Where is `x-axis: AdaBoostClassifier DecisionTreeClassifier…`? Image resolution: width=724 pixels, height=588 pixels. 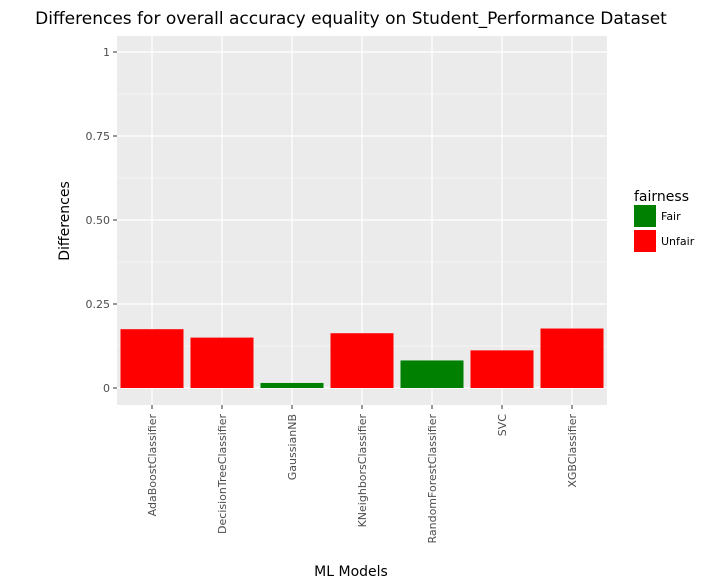
x-axis: AdaBoostClassifier DecisionTreeClassifier… is located at coordinates (362, 474).